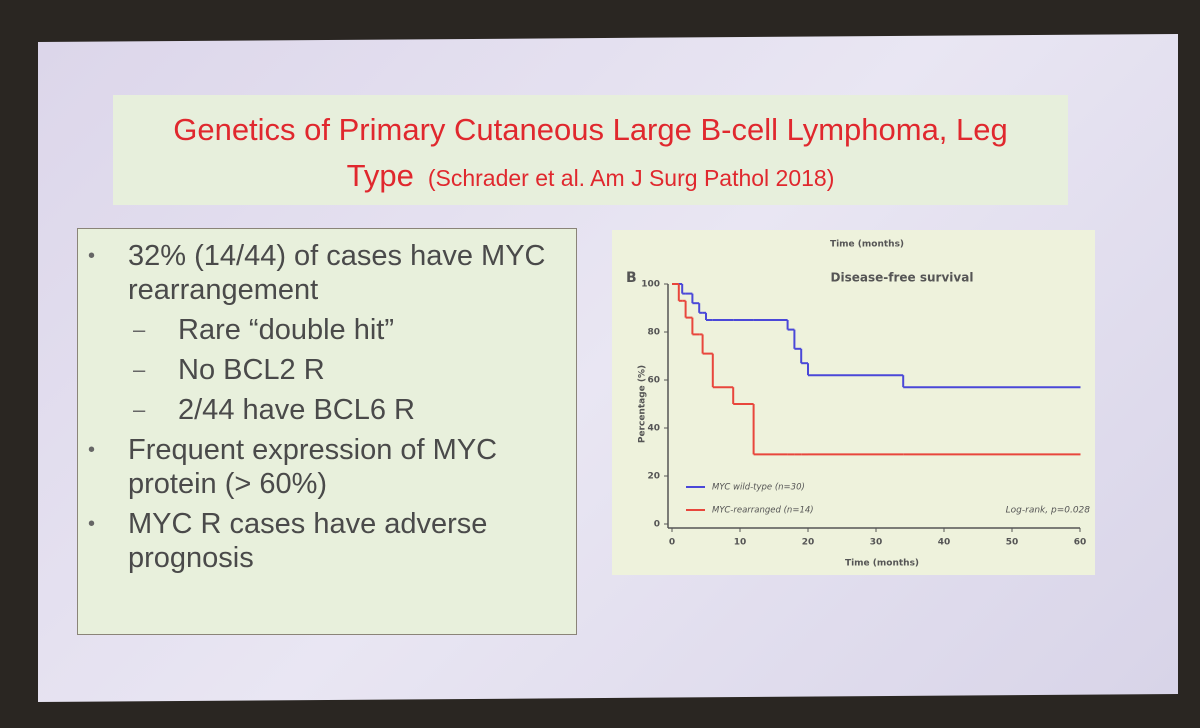 The image size is (1200, 728). What do you see at coordinates (758, 488) in the screenshot?
I see `legend-label: MYC wild-type (n=30)` at bounding box center [758, 488].